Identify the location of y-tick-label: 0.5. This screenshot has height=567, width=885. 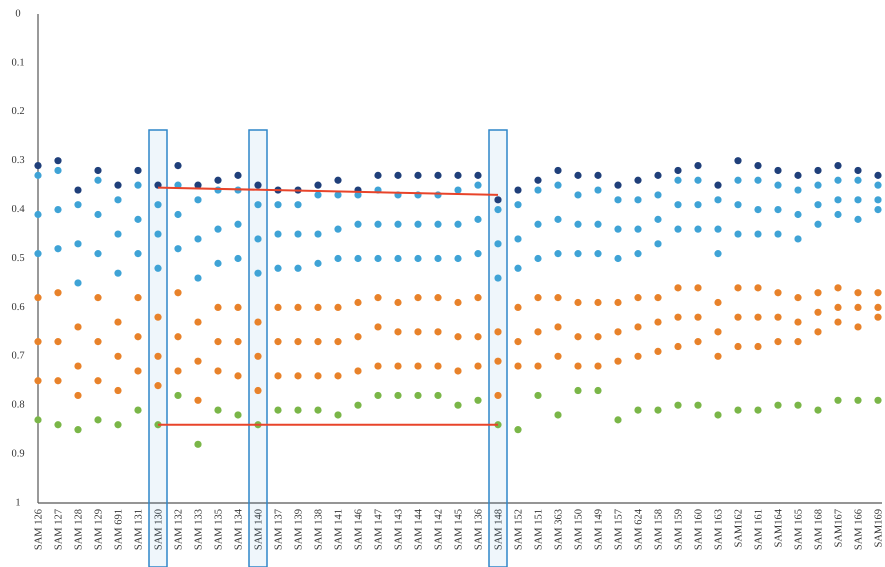
(18, 258).